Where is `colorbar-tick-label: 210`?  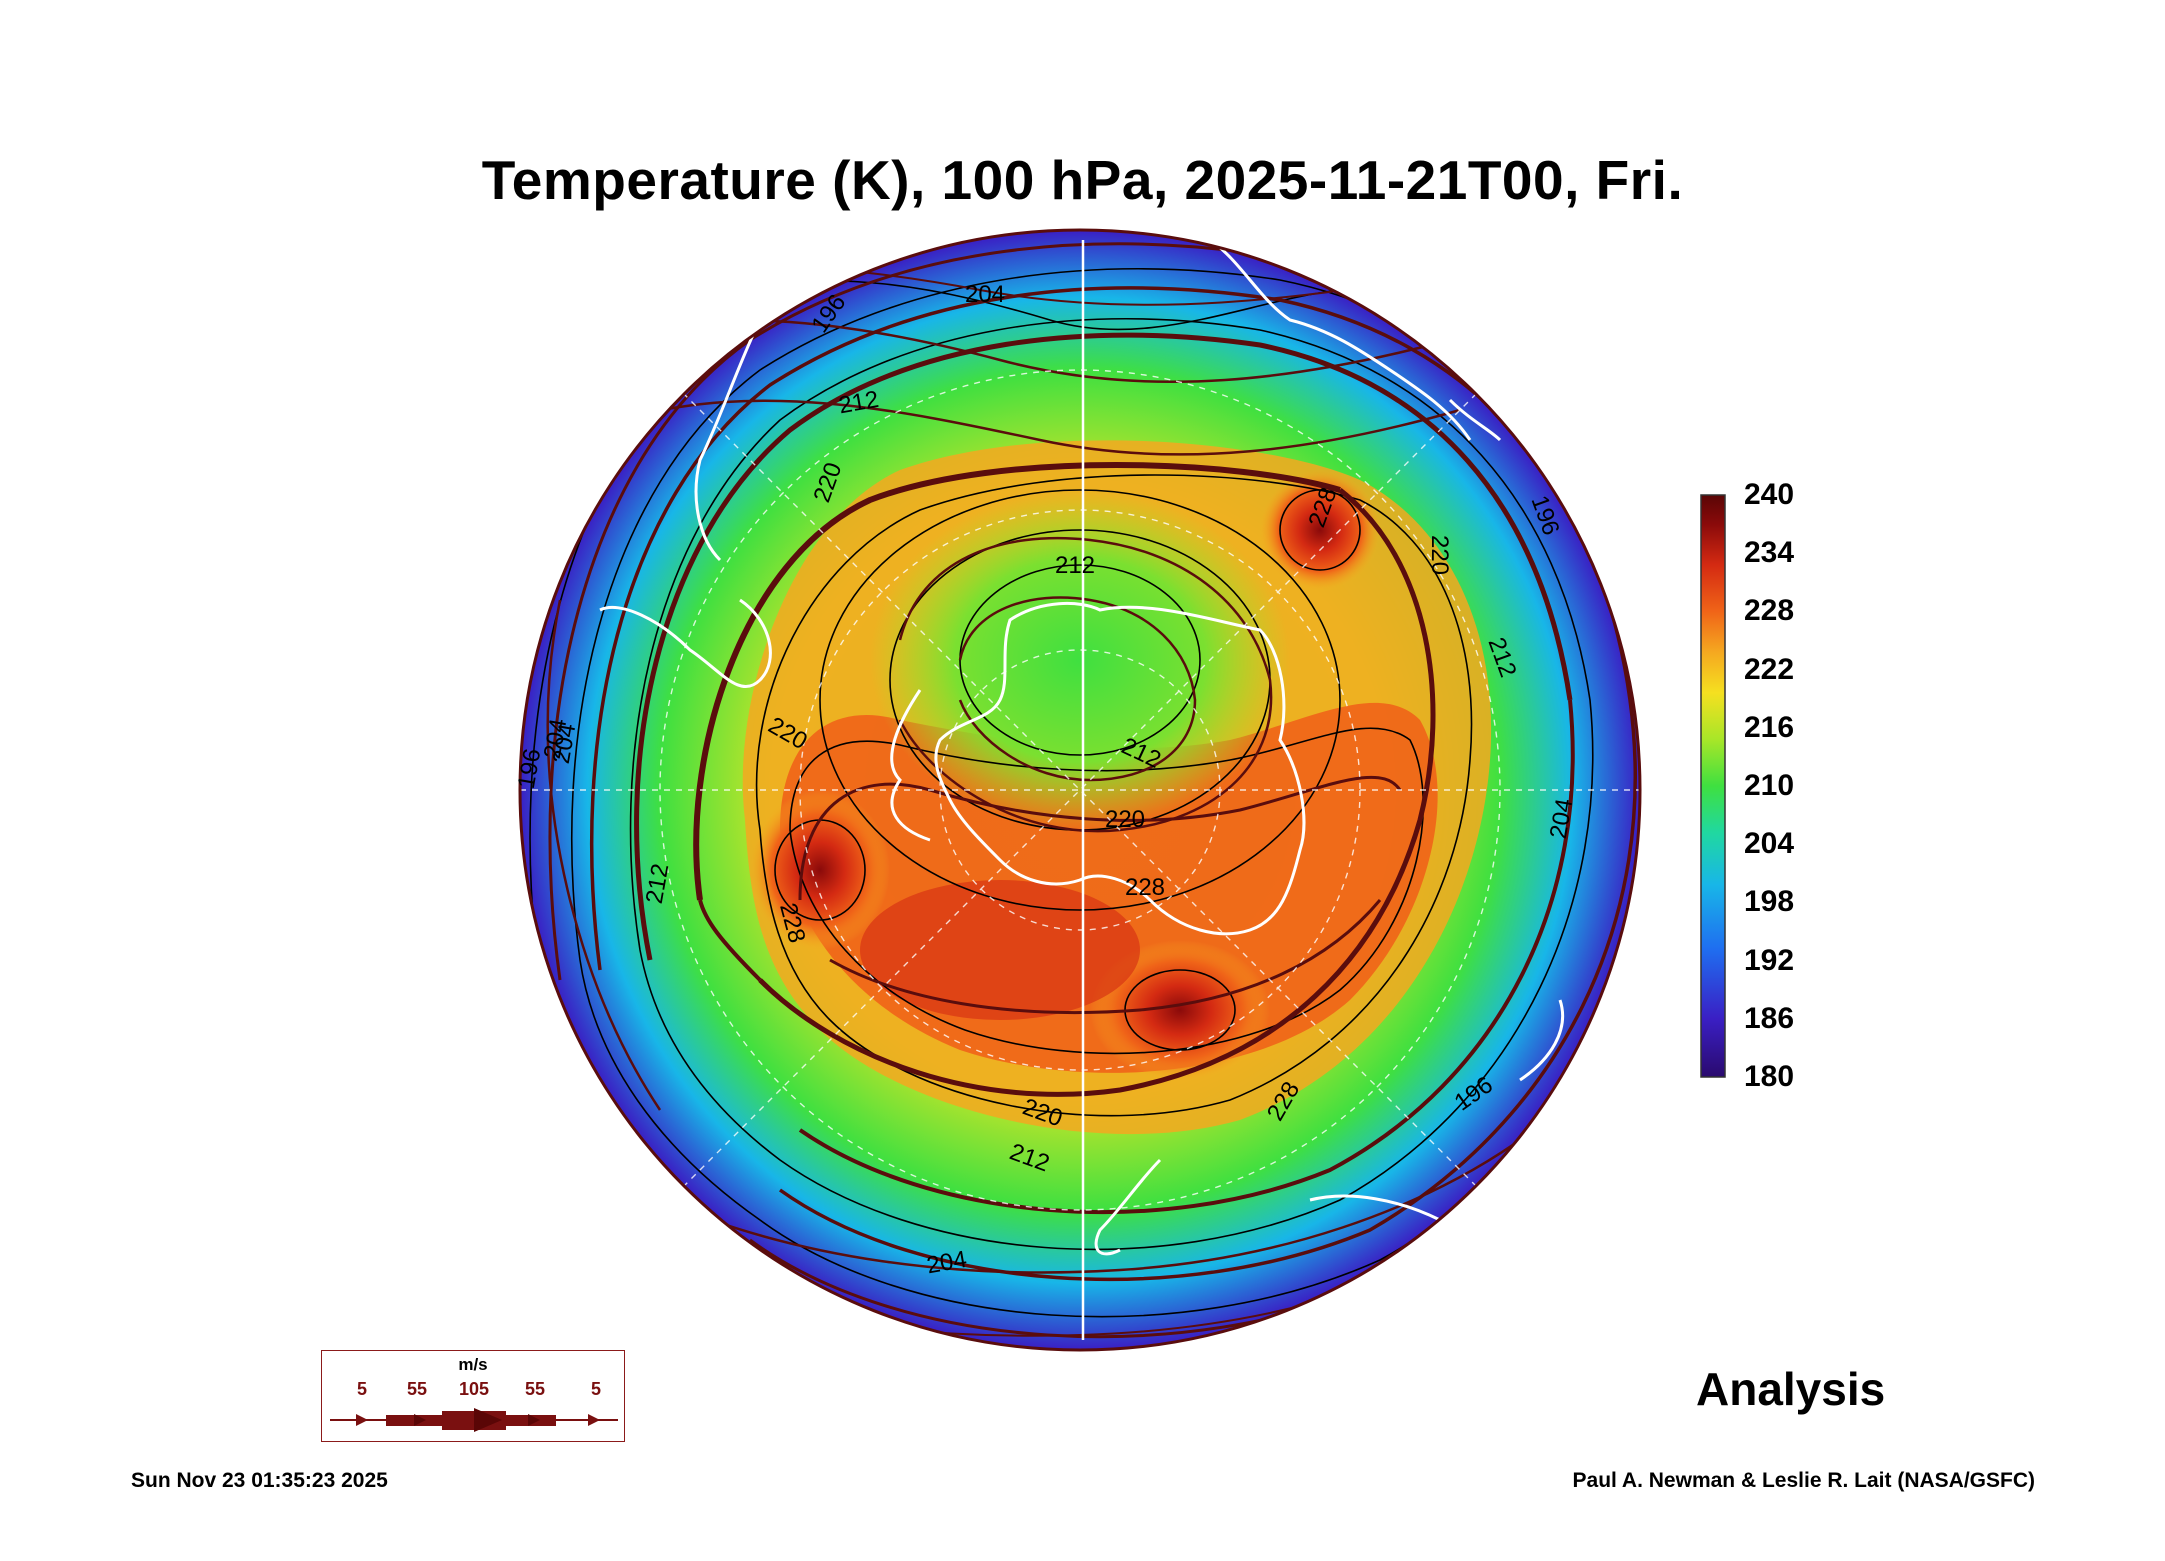
colorbar-tick-label: 210 is located at coordinates (1769, 785).